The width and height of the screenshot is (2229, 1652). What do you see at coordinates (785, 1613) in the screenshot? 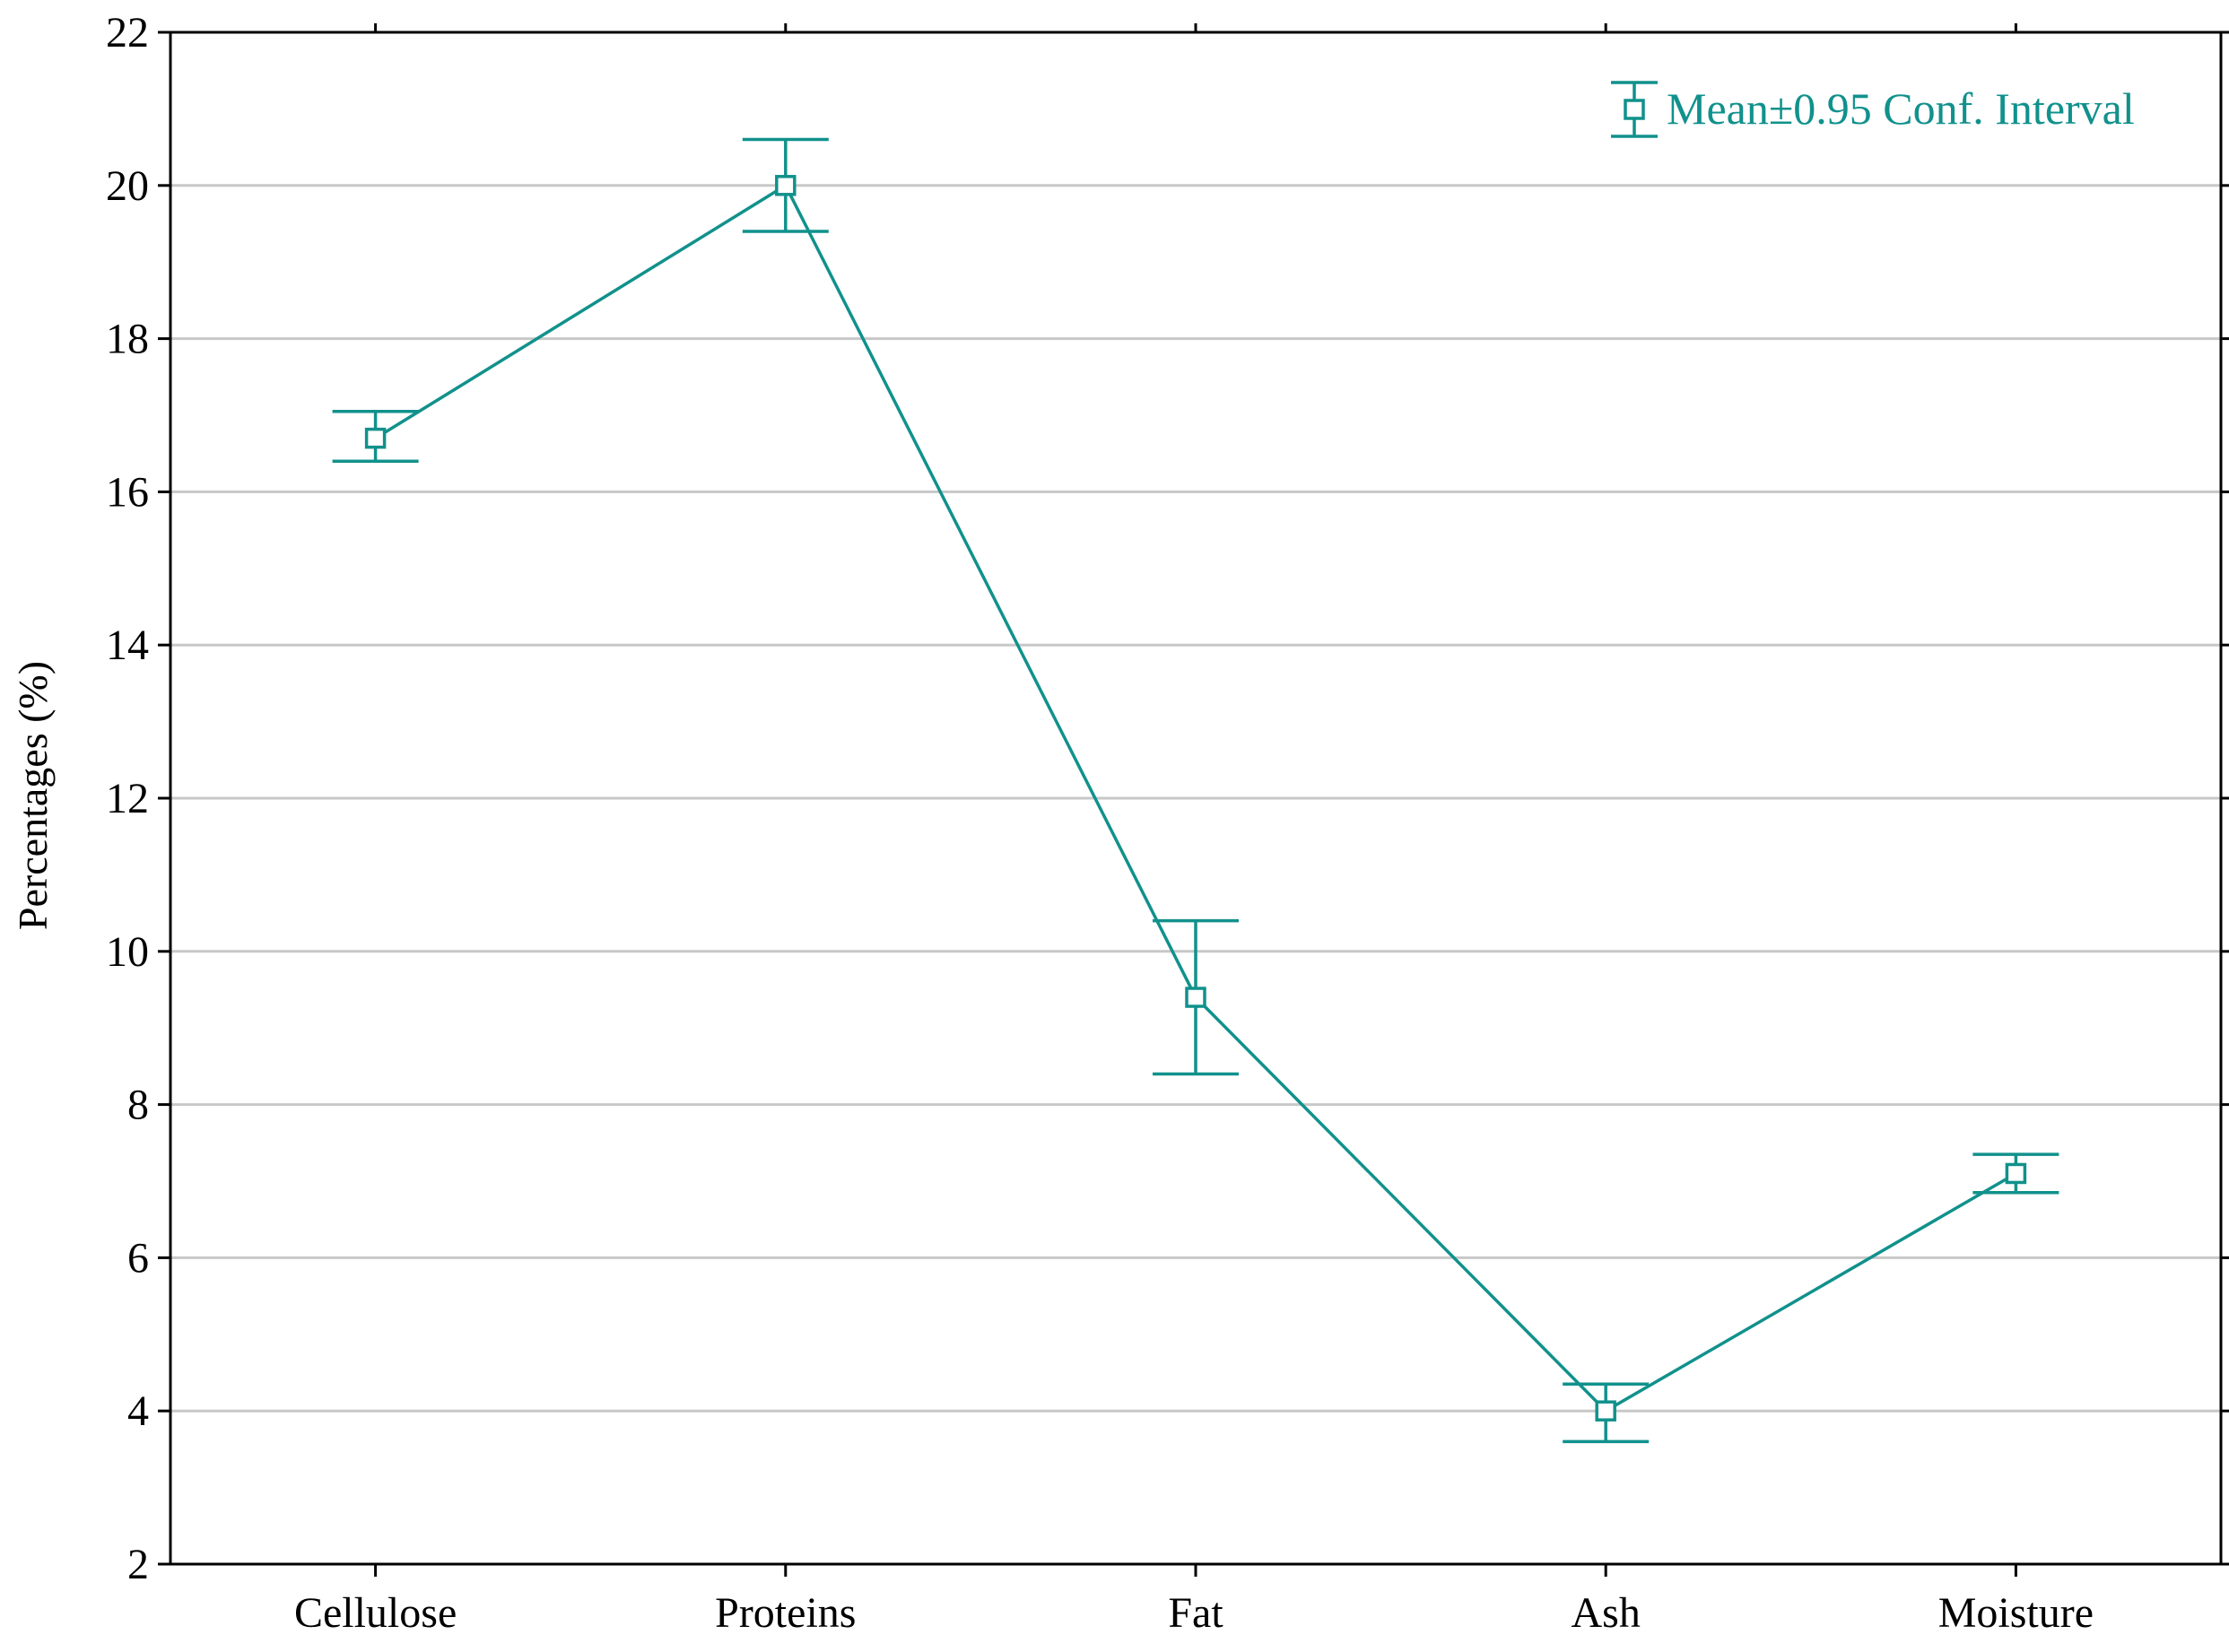
I see `x-tick-label: Proteins` at bounding box center [785, 1613].